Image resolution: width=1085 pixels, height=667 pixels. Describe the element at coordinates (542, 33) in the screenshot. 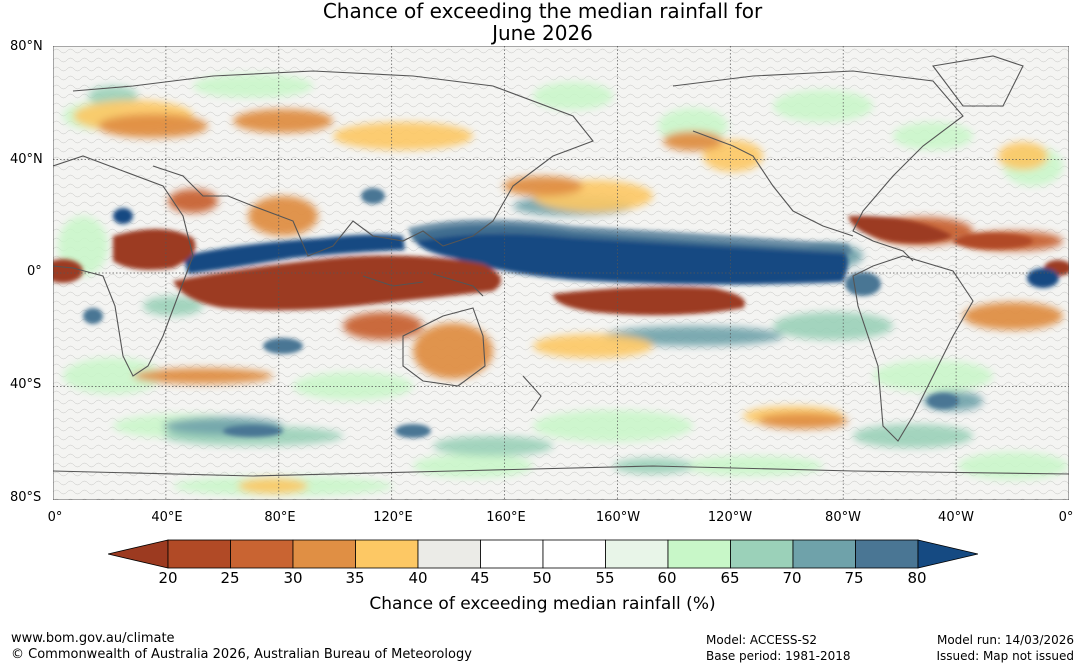

I see `map-title-line-2: June 2026` at that location.